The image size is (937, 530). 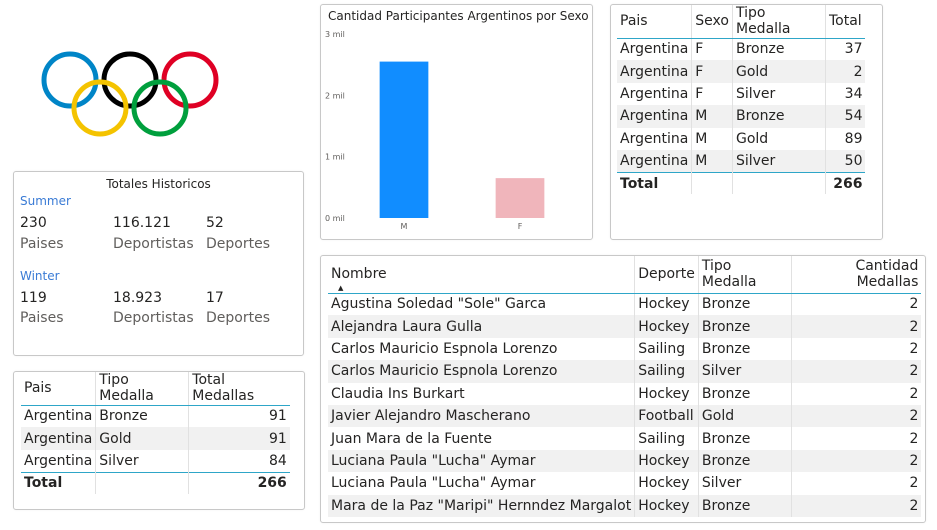 I want to click on cell-total: 37, so click(x=845, y=49).